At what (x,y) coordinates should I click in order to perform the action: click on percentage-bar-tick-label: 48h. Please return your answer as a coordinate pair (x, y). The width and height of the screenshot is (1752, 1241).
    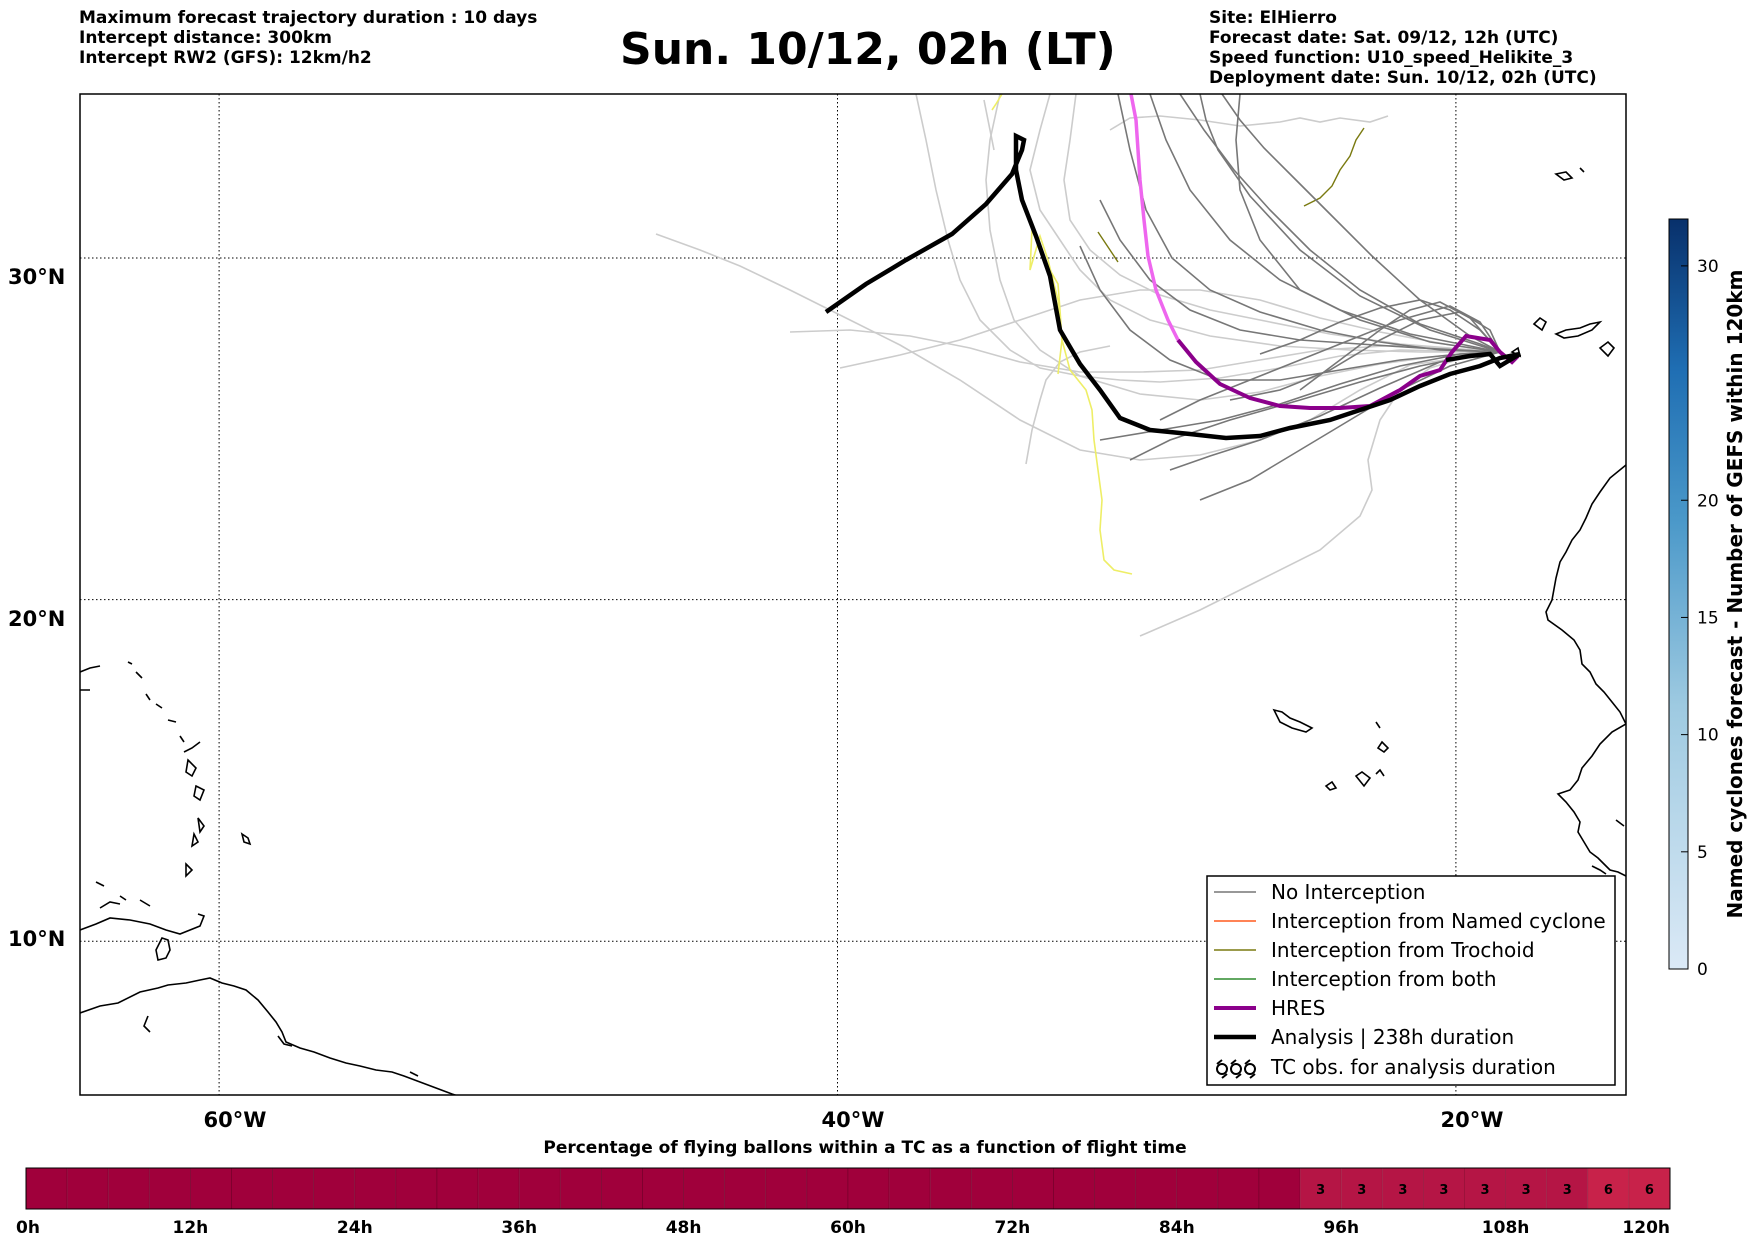
    Looking at the image, I should click on (684, 1228).